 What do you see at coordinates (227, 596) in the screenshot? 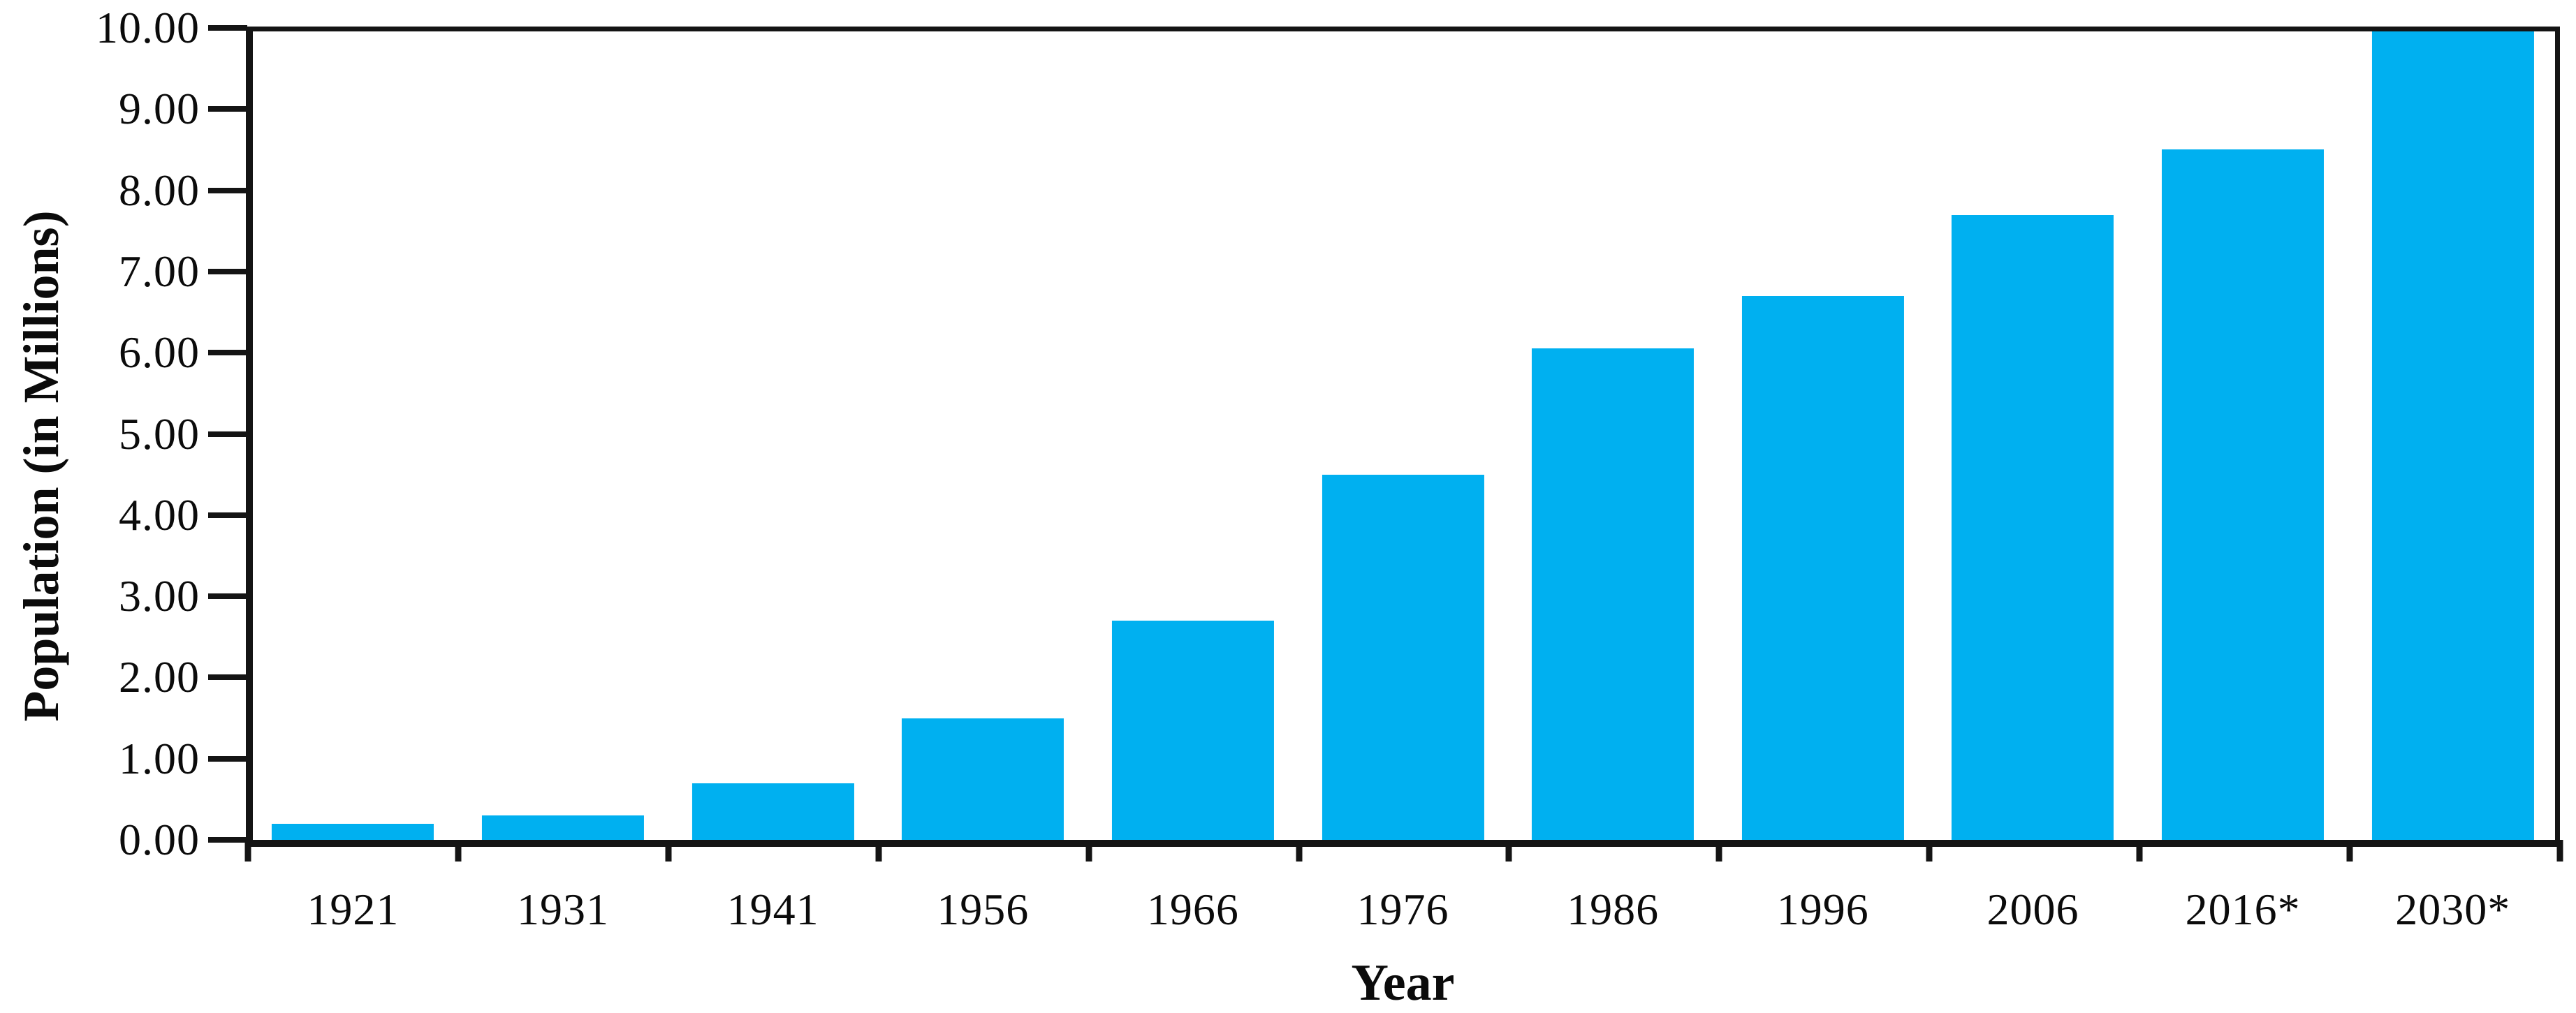
I see `y-tick-mark-3.00` at bounding box center [227, 596].